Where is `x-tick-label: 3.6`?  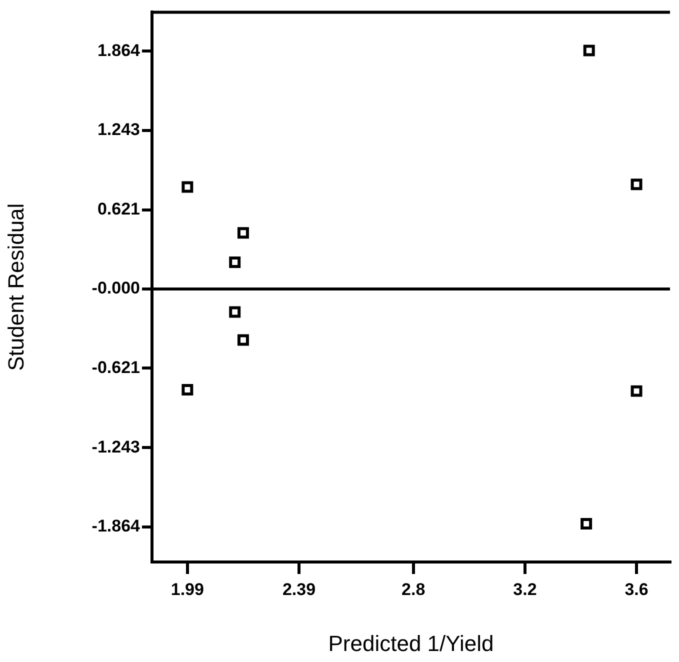 x-tick-label: 3.6 is located at coordinates (636, 589).